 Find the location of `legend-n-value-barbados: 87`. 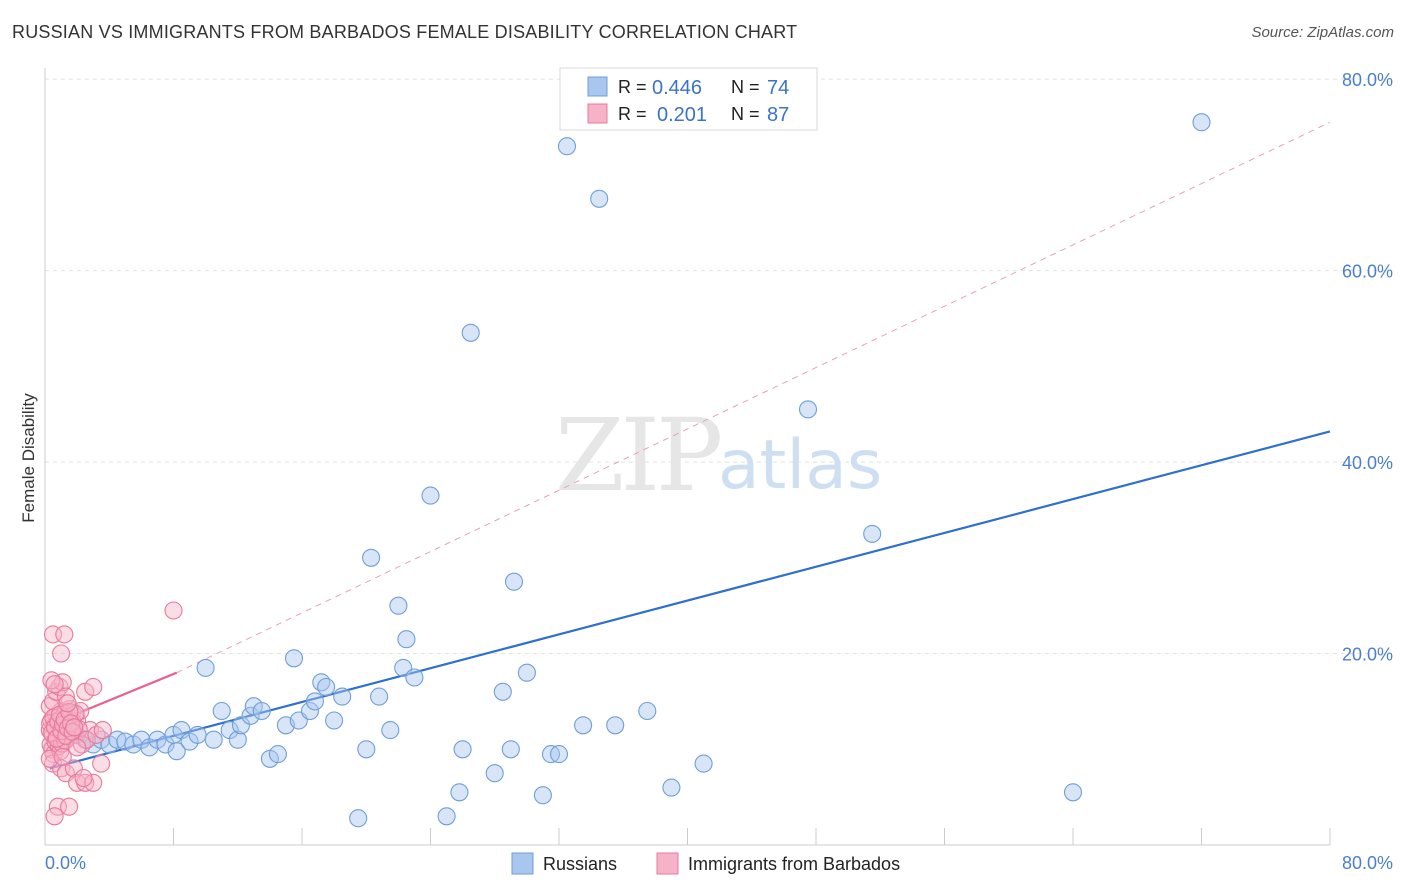

legend-n-value-barbados: 87 is located at coordinates (778, 115).